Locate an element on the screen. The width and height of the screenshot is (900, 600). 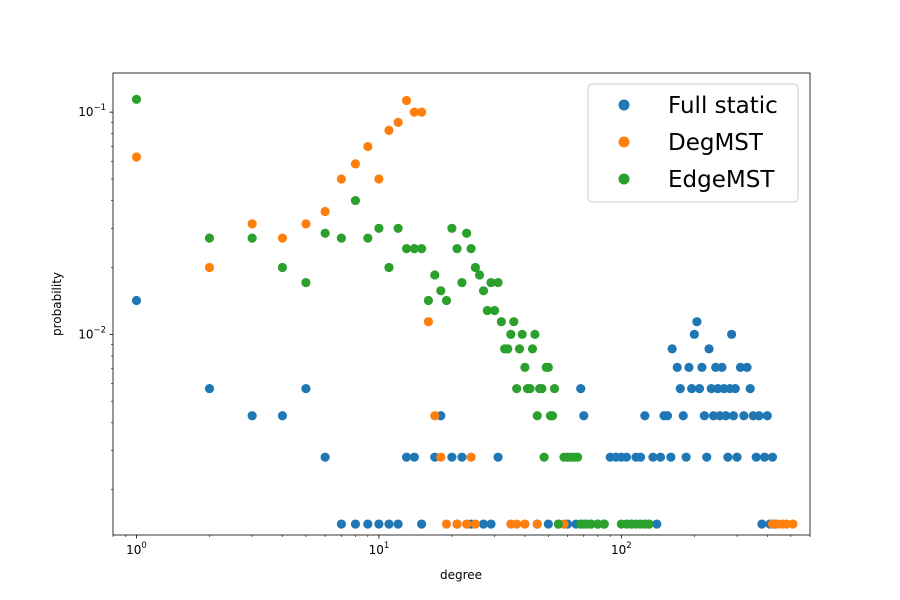
y-tick-label: 10⁻² is located at coordinates (92, 333).